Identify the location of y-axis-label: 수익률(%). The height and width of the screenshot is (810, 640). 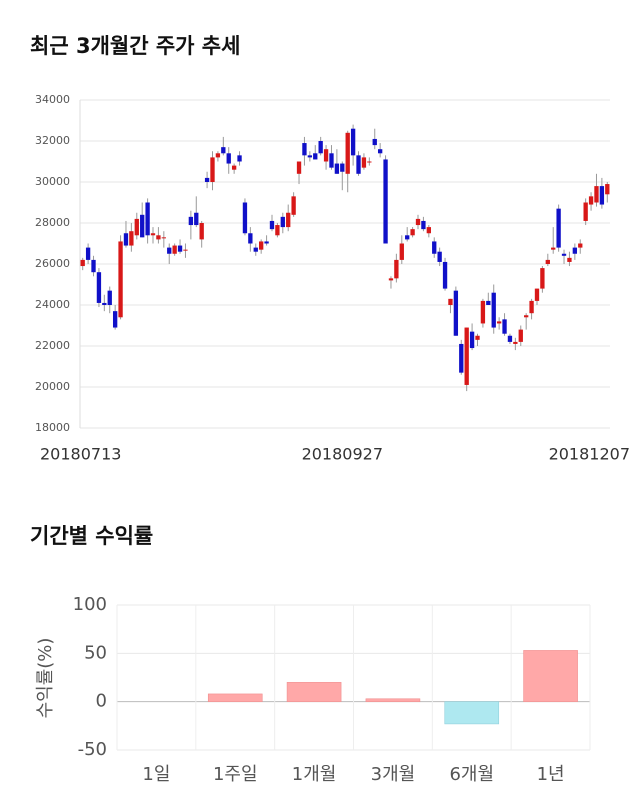
(45, 678).